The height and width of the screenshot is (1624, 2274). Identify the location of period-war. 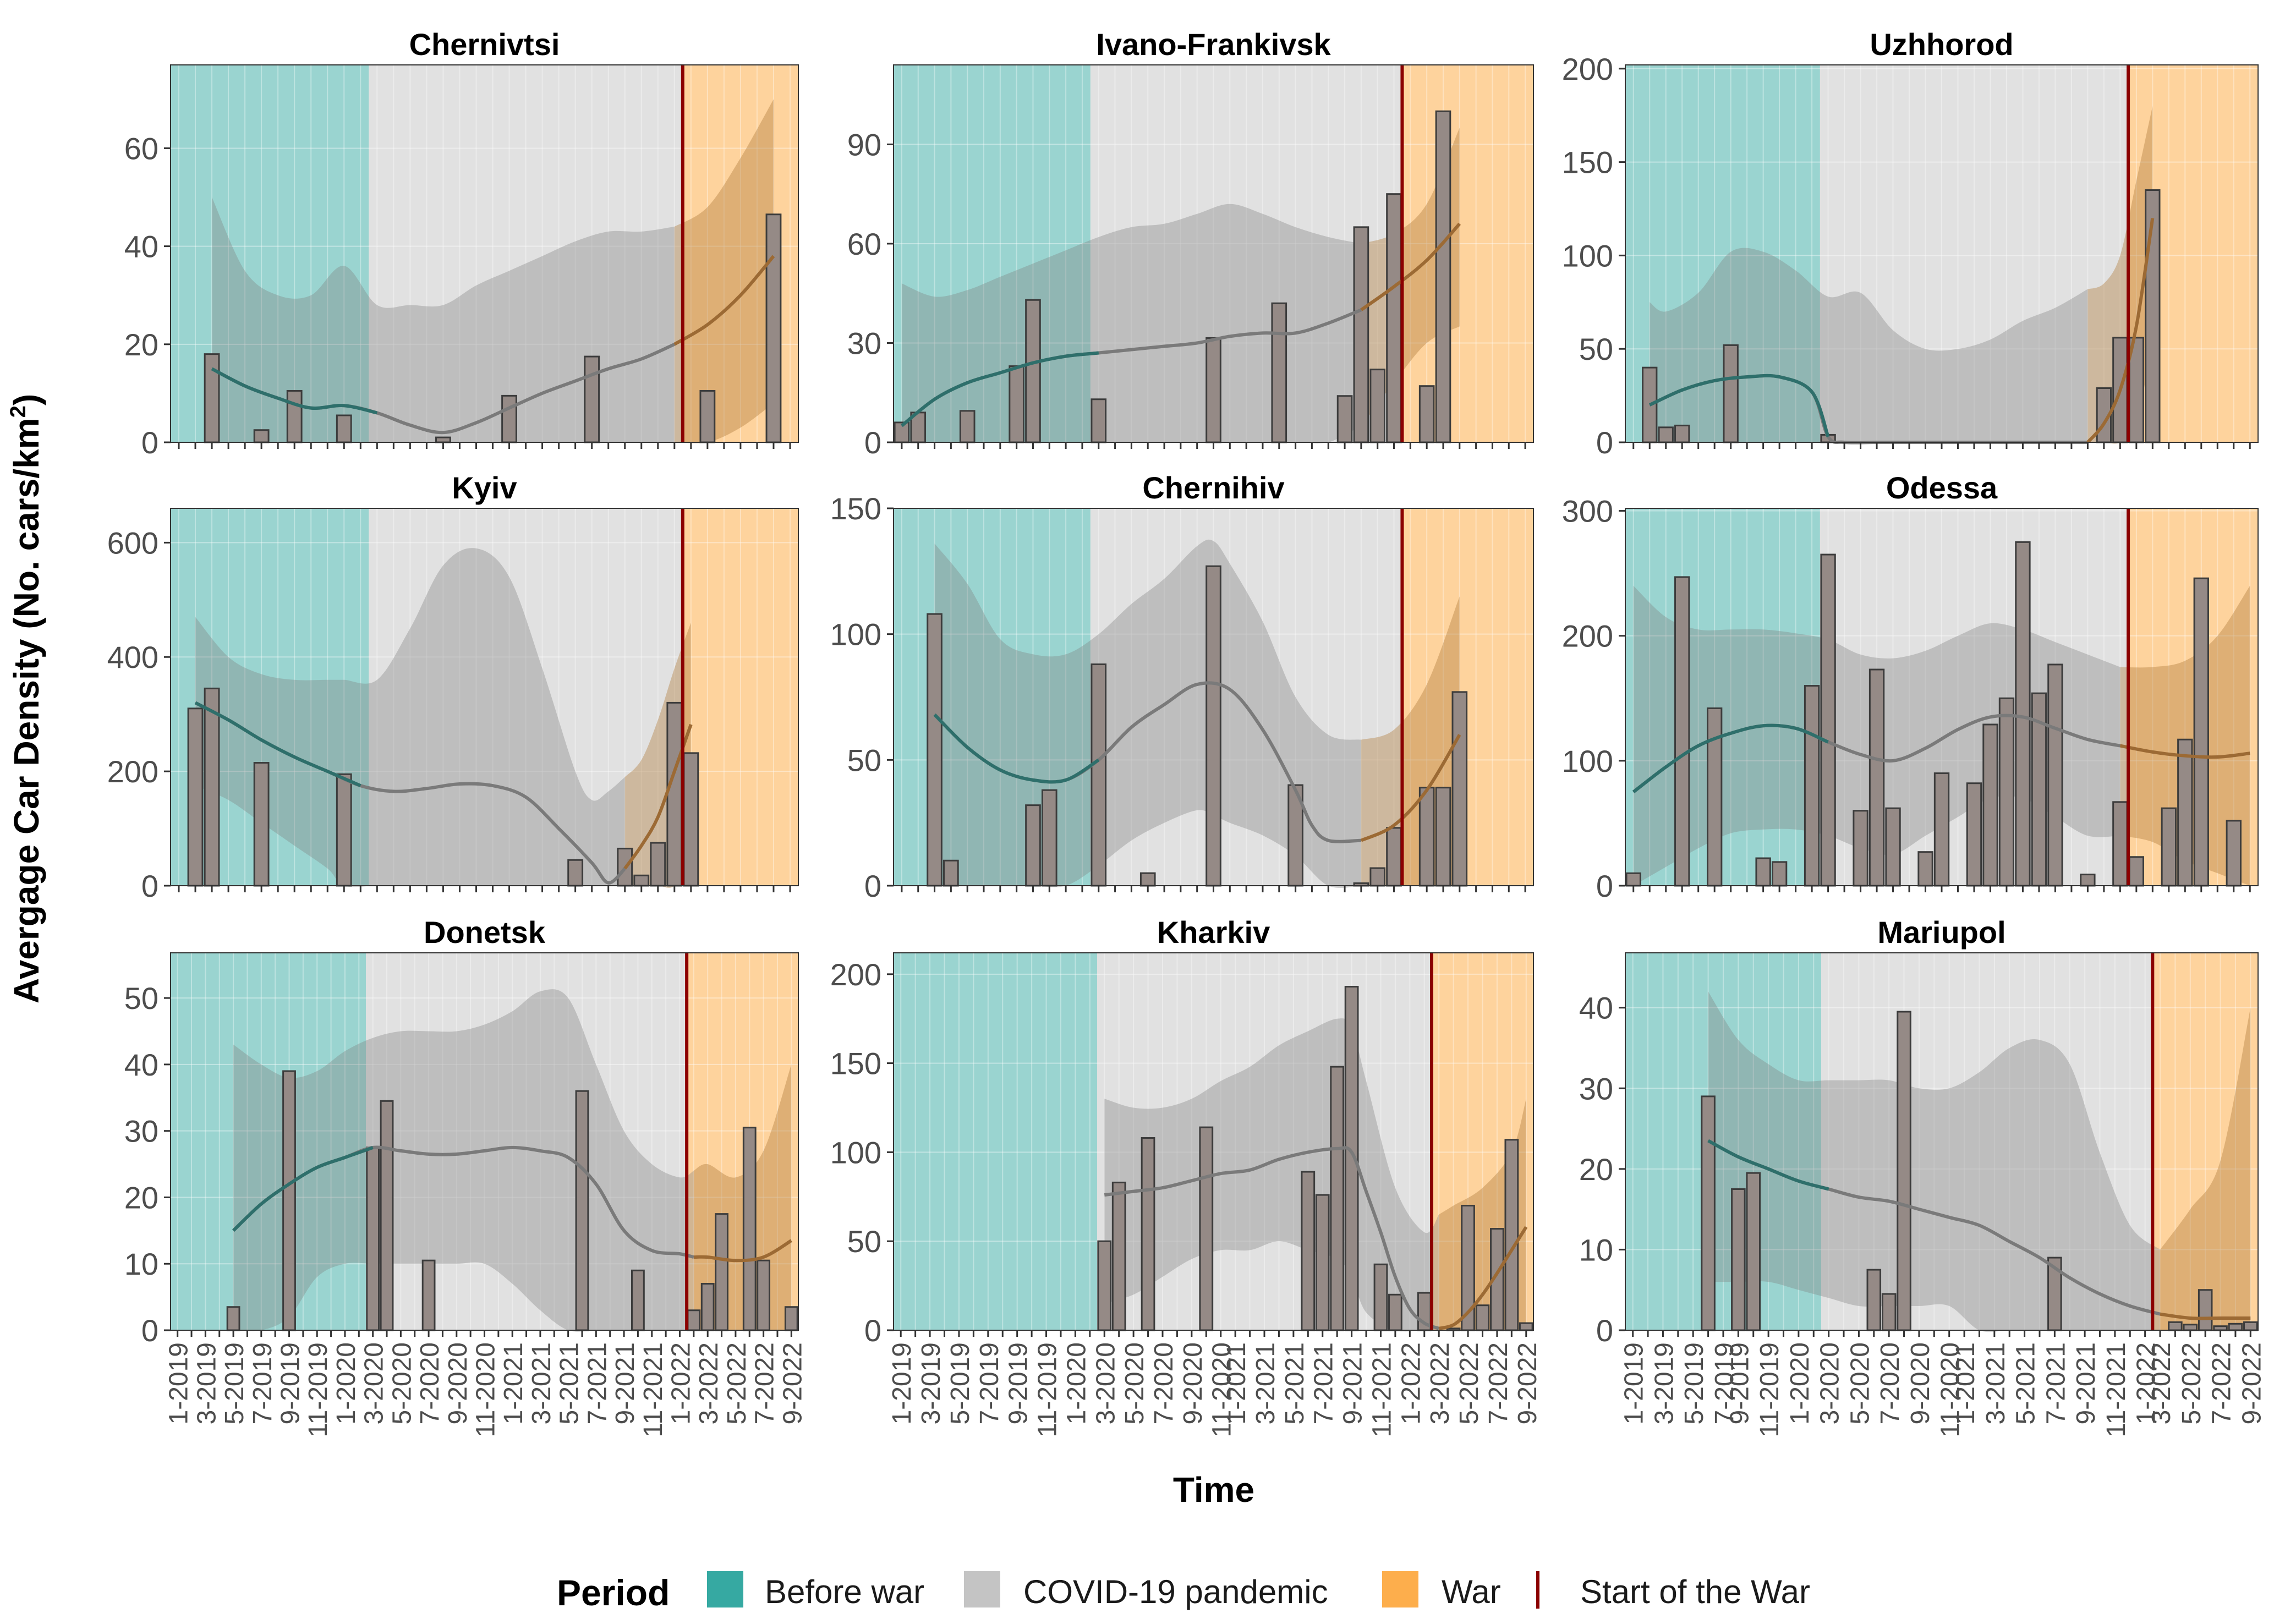
(742, 1141).